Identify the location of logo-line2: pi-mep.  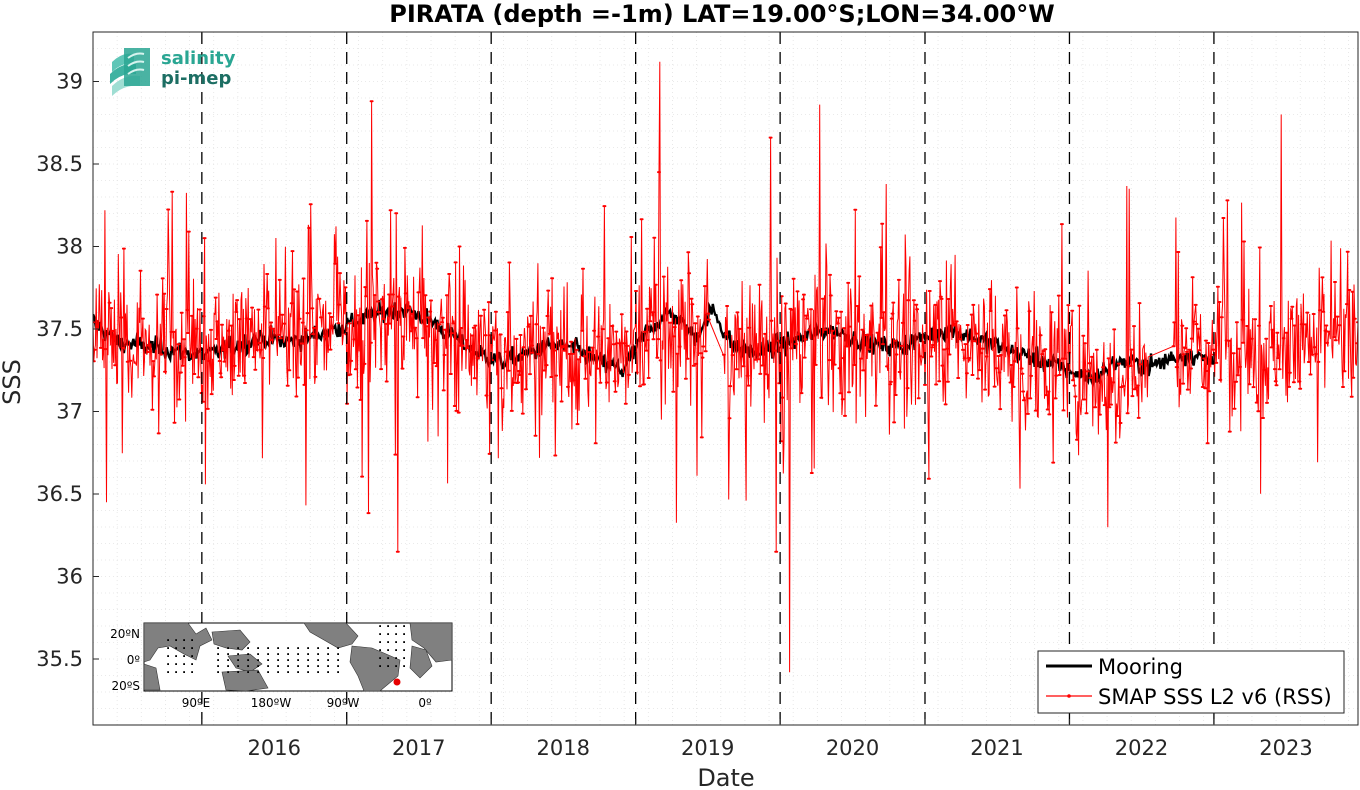
(196, 78).